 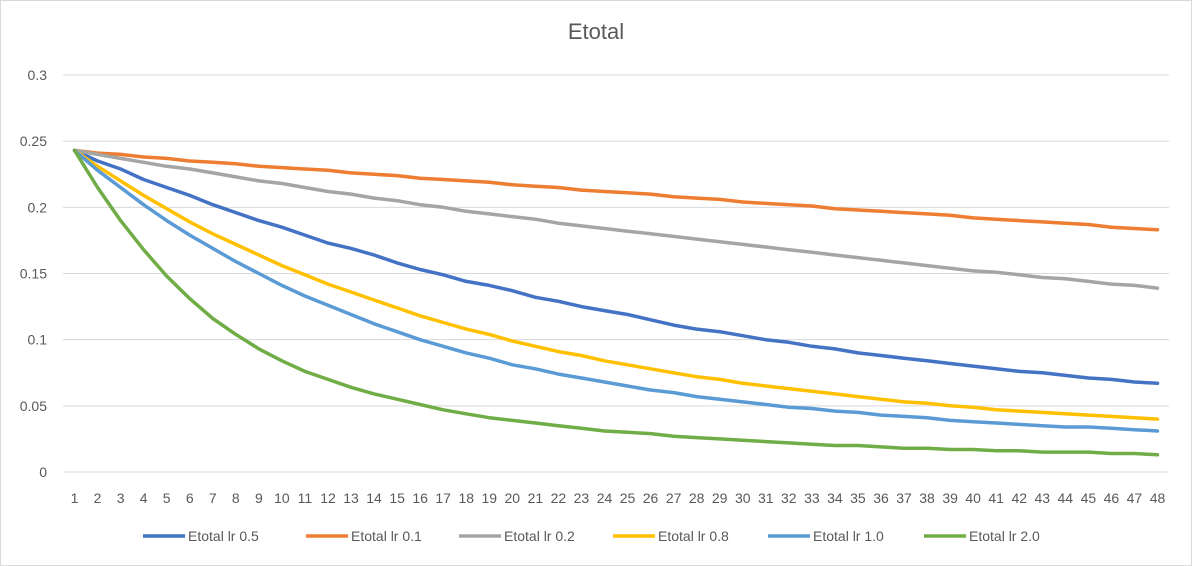 I want to click on x-tick-label: 12, so click(x=328, y=498).